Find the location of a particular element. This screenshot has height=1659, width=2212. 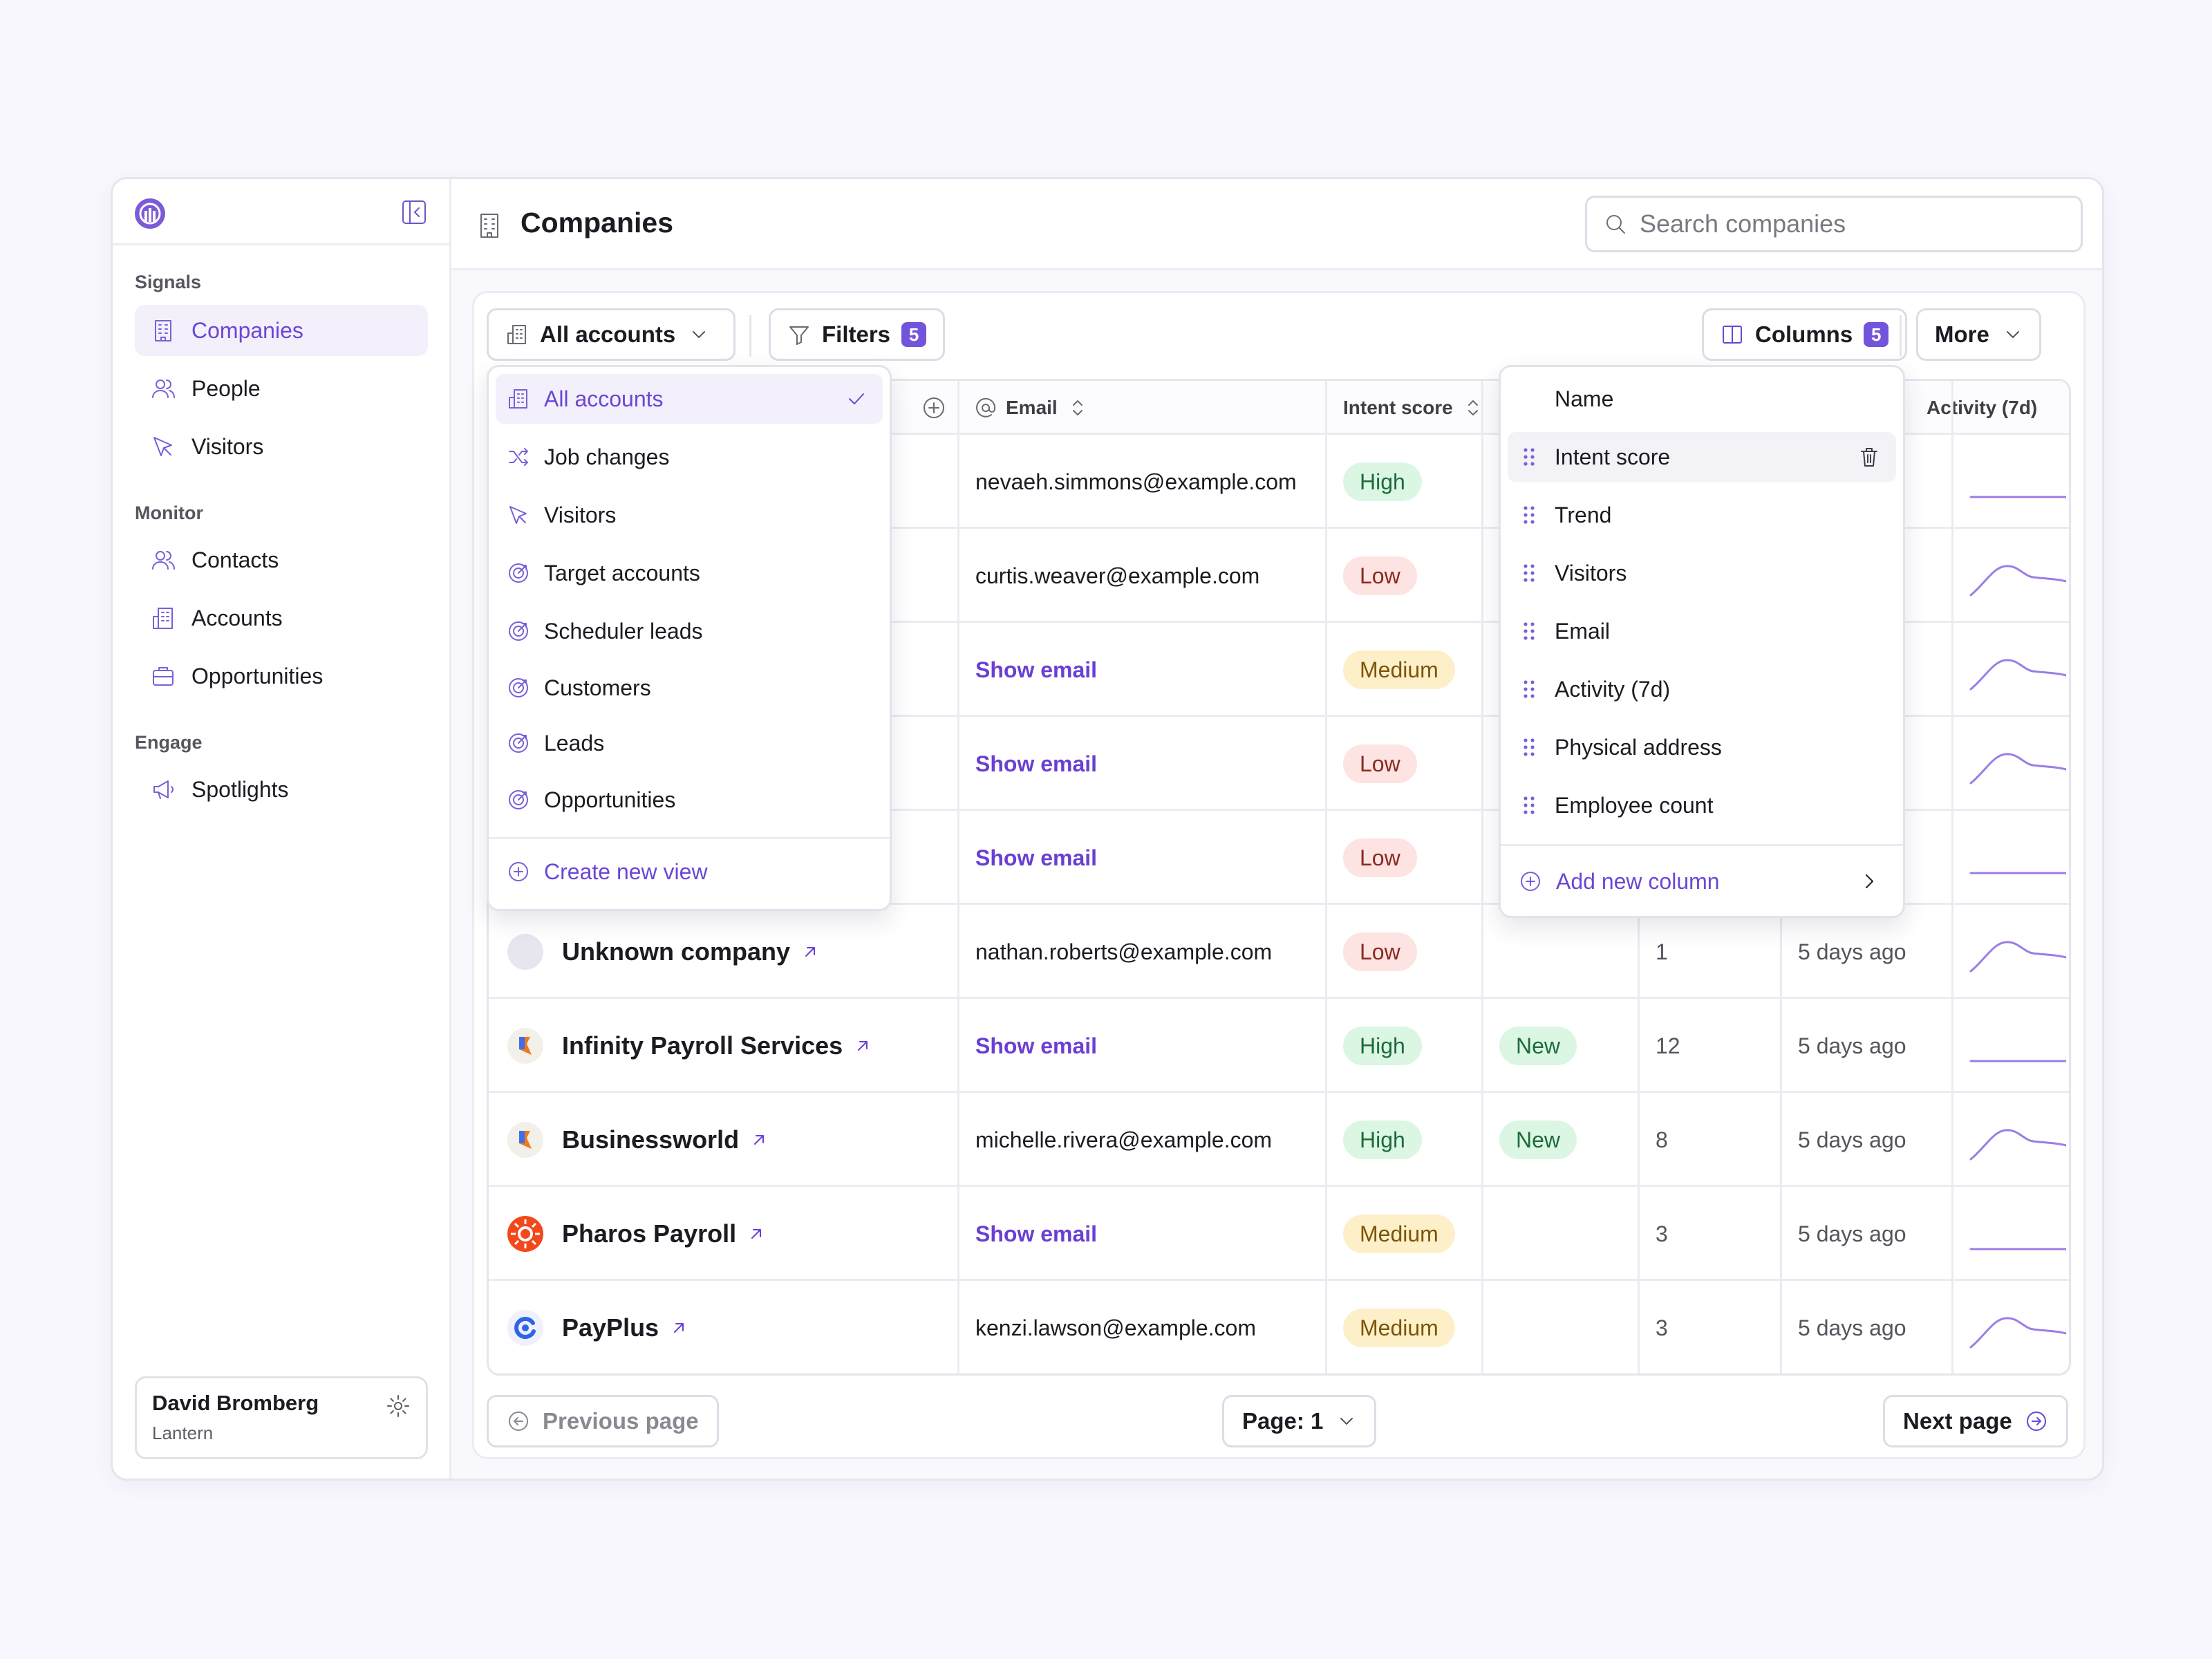

email-column-header: Email is located at coordinates (1022, 408).